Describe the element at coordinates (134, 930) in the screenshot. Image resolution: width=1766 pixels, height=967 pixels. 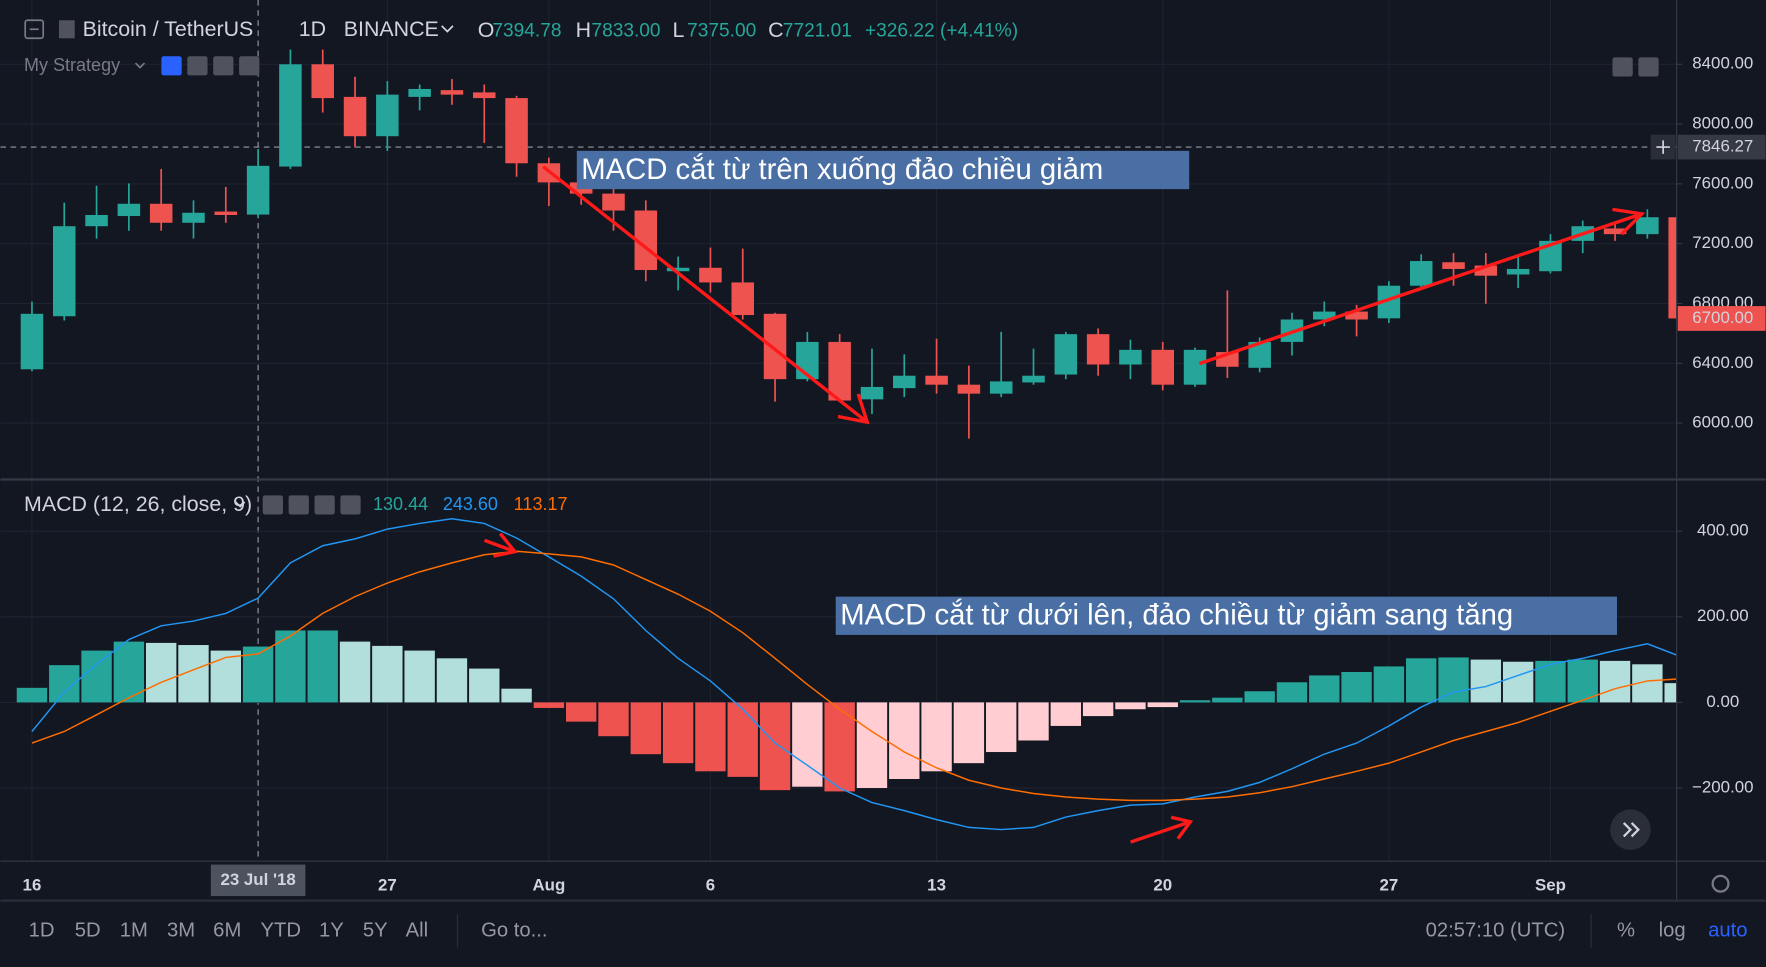
I see `range-button: 1M` at that location.